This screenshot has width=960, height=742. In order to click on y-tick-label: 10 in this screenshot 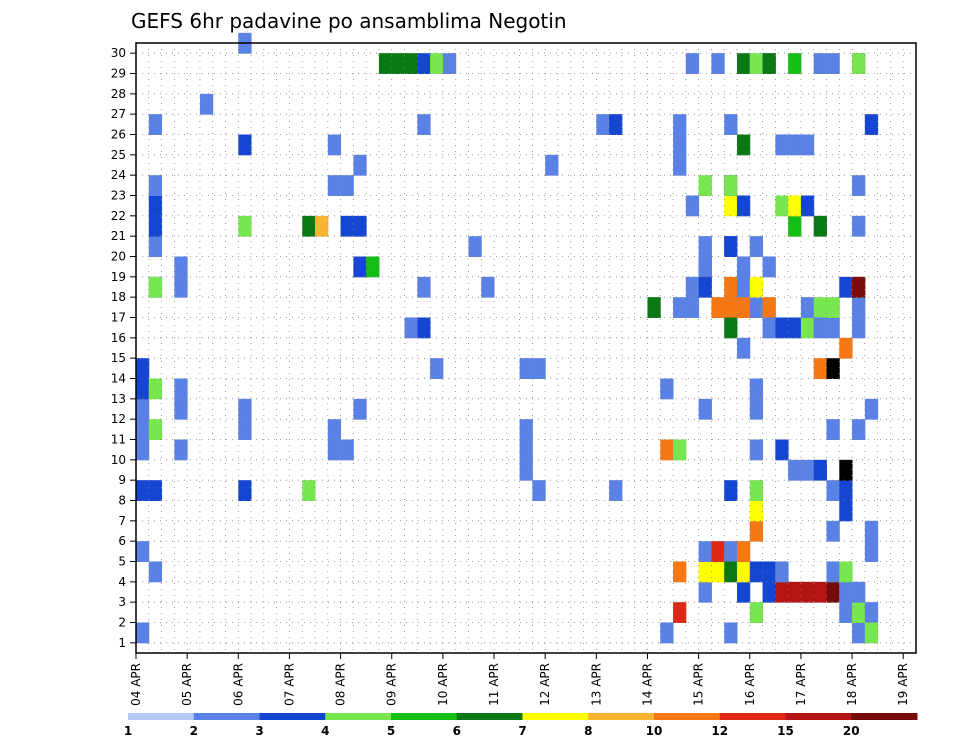, I will do `click(118, 460)`.